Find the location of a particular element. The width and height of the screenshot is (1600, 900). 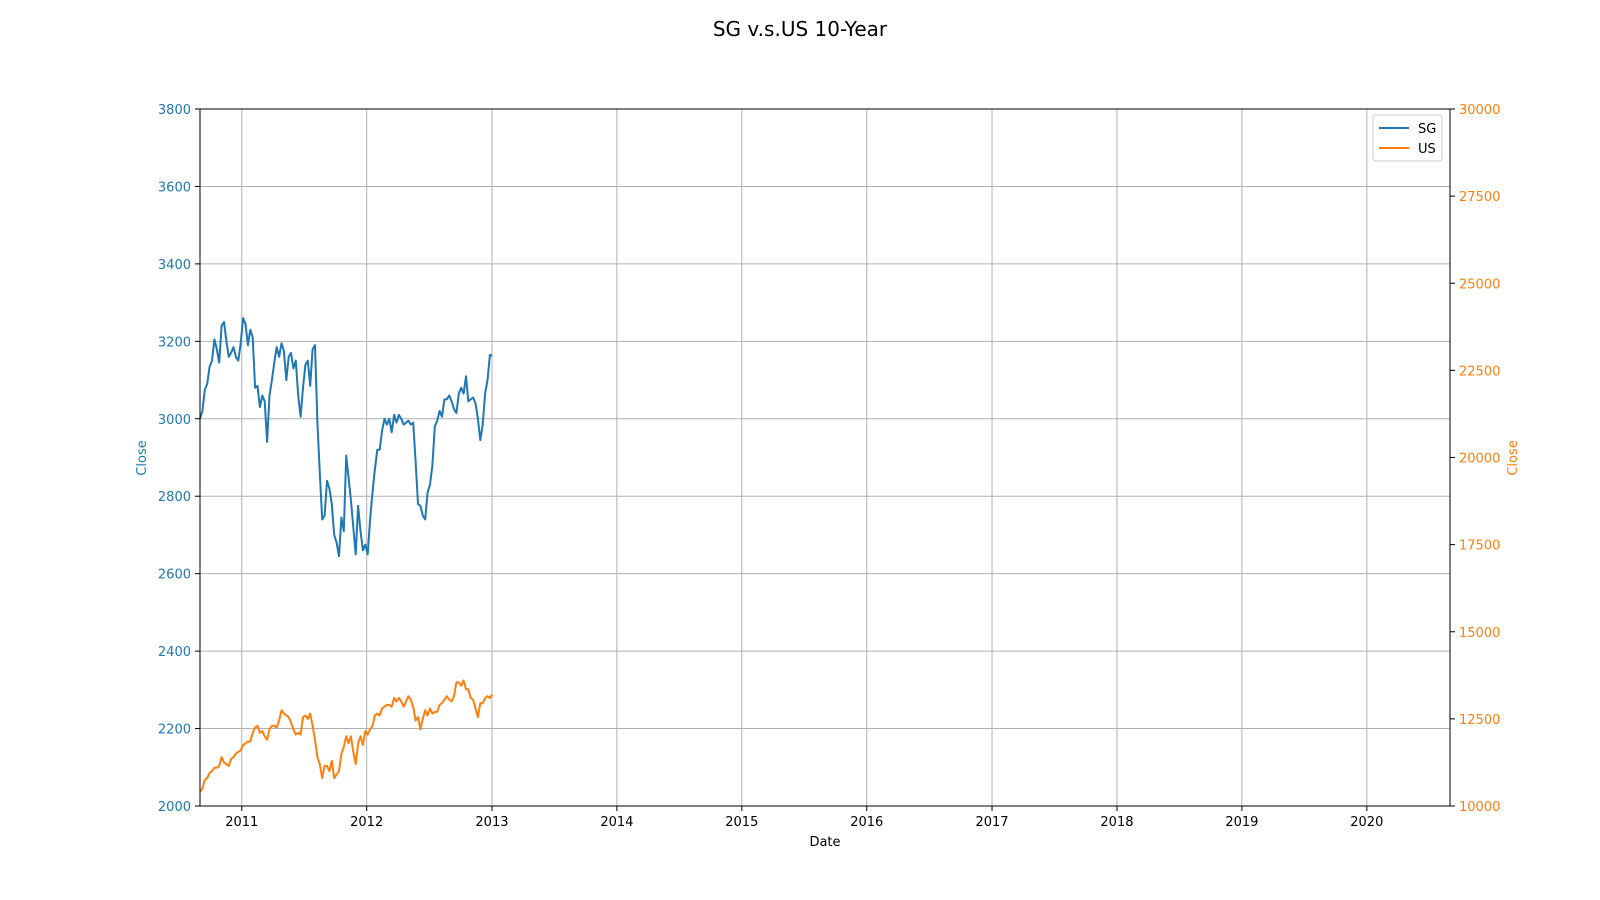

y-axis-left-label: Close is located at coordinates (142, 457).